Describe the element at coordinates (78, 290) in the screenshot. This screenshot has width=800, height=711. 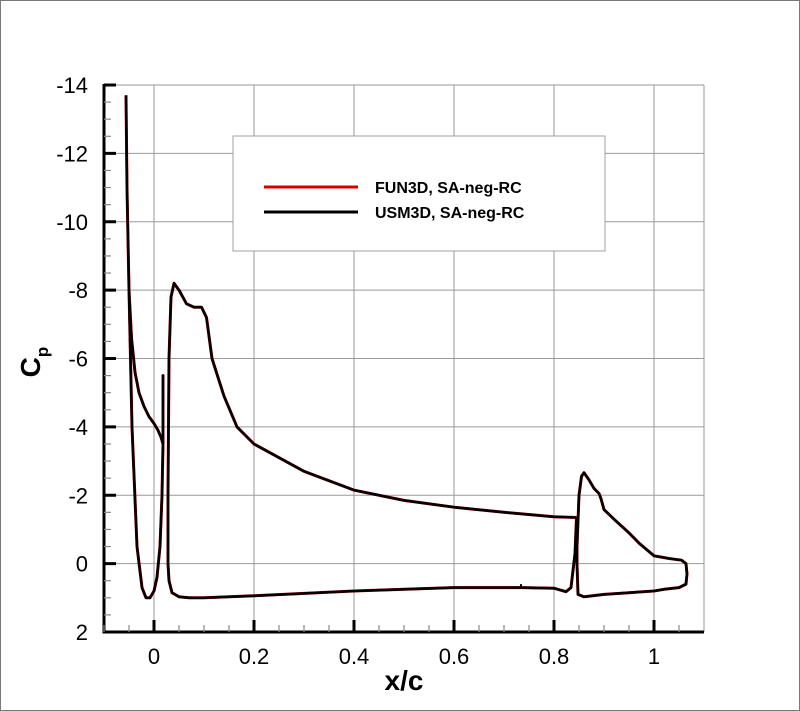
I see `y-tick-label: -8` at that location.